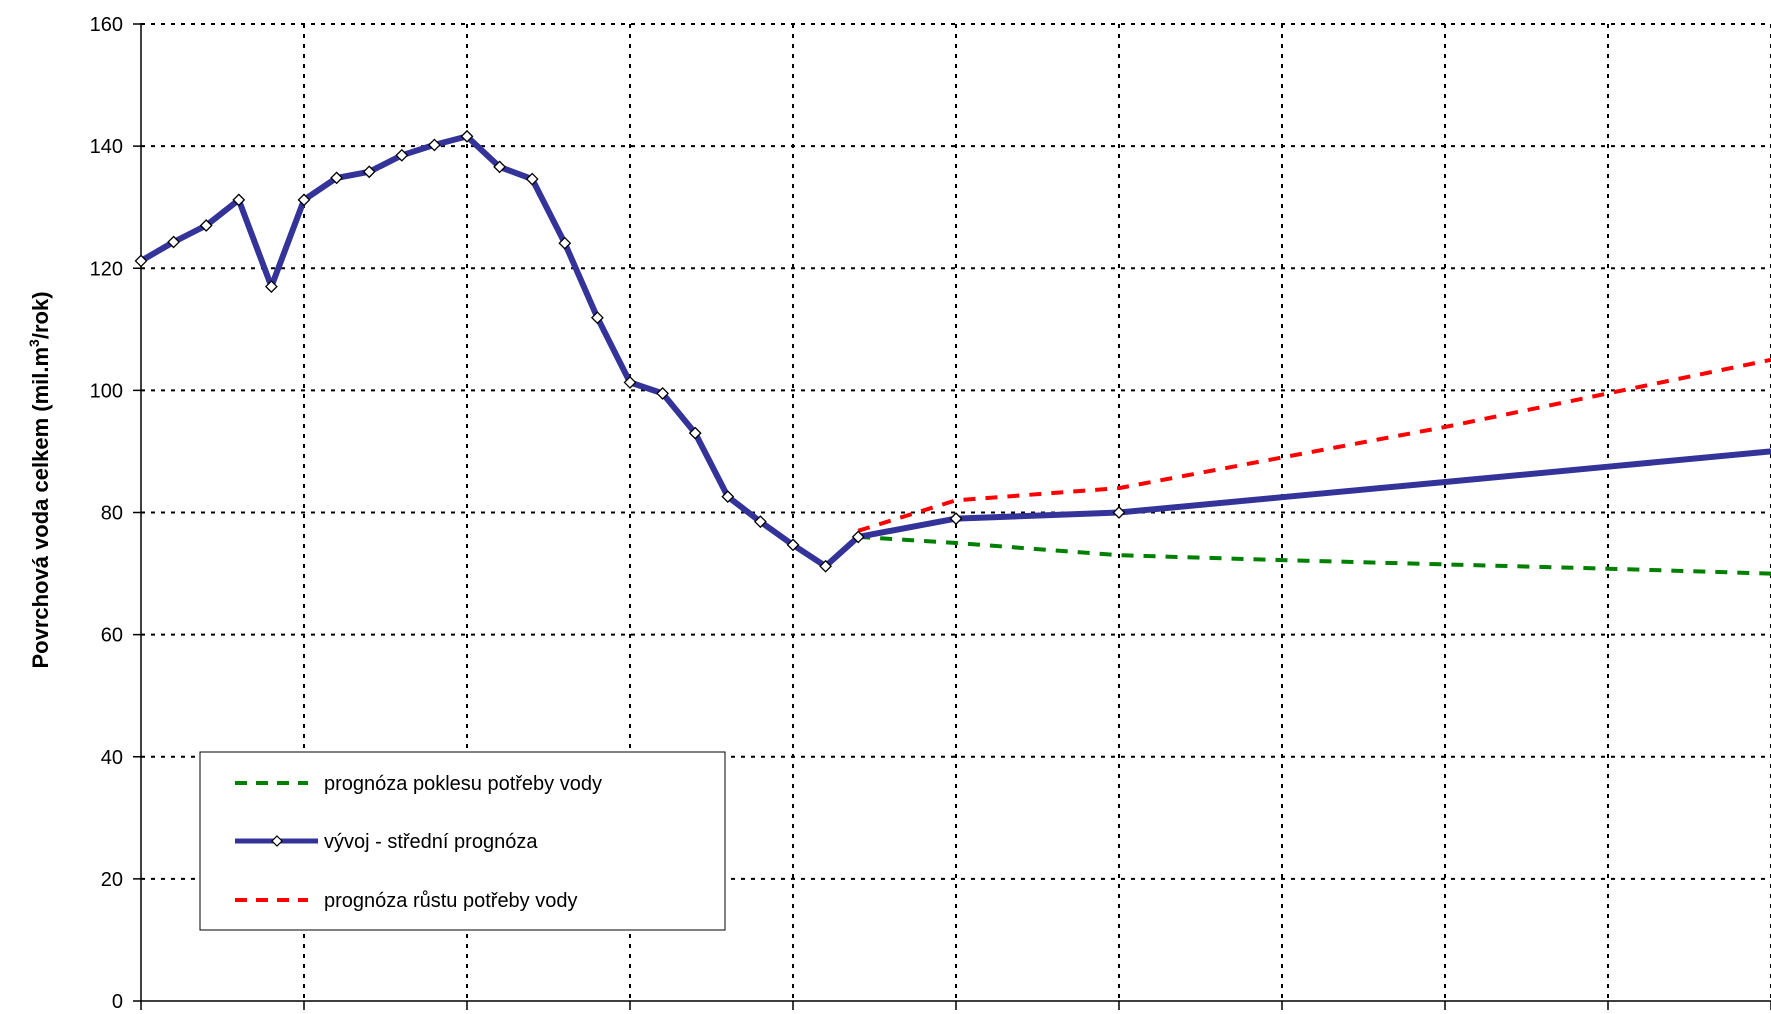 This screenshot has height=1014, width=1771. What do you see at coordinates (277, 841) in the screenshot?
I see `legend-swatch-middle-marker` at bounding box center [277, 841].